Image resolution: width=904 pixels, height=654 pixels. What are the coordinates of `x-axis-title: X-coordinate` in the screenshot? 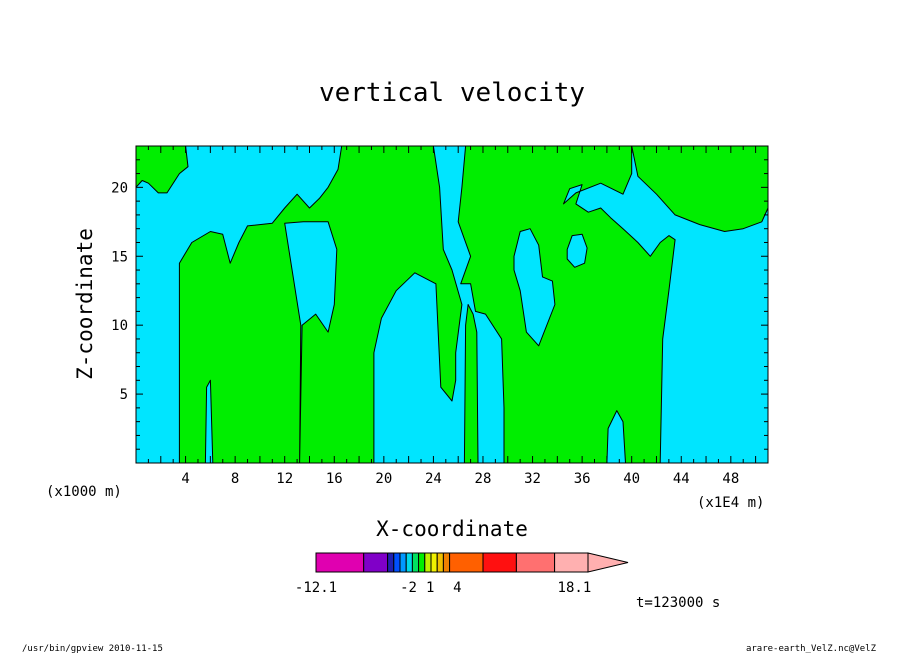 It's located at (452, 529).